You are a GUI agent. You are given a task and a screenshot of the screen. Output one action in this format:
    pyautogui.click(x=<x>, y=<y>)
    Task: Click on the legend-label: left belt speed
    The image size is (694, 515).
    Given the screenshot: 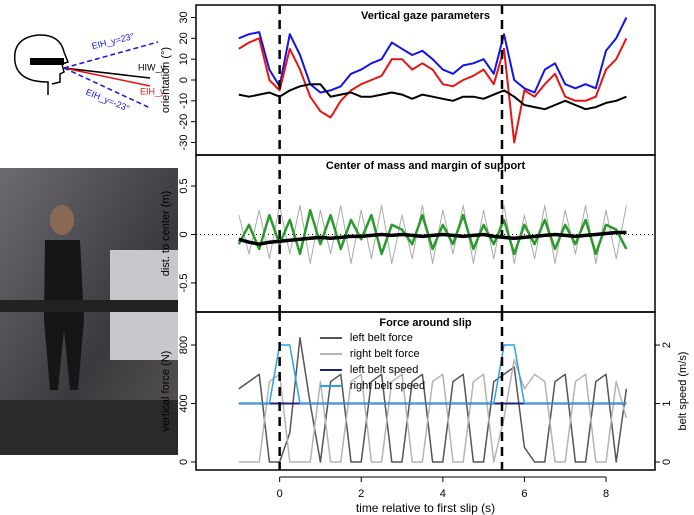 What is the action you would take?
    pyautogui.click(x=384, y=370)
    